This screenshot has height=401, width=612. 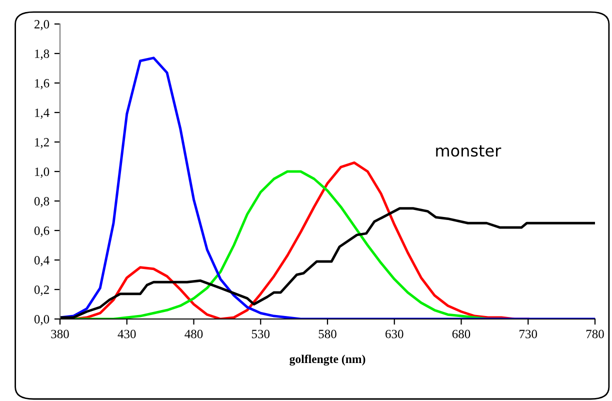 What do you see at coordinates (42, 320) in the screenshot?
I see `y-tick-label: 0,0` at bounding box center [42, 320].